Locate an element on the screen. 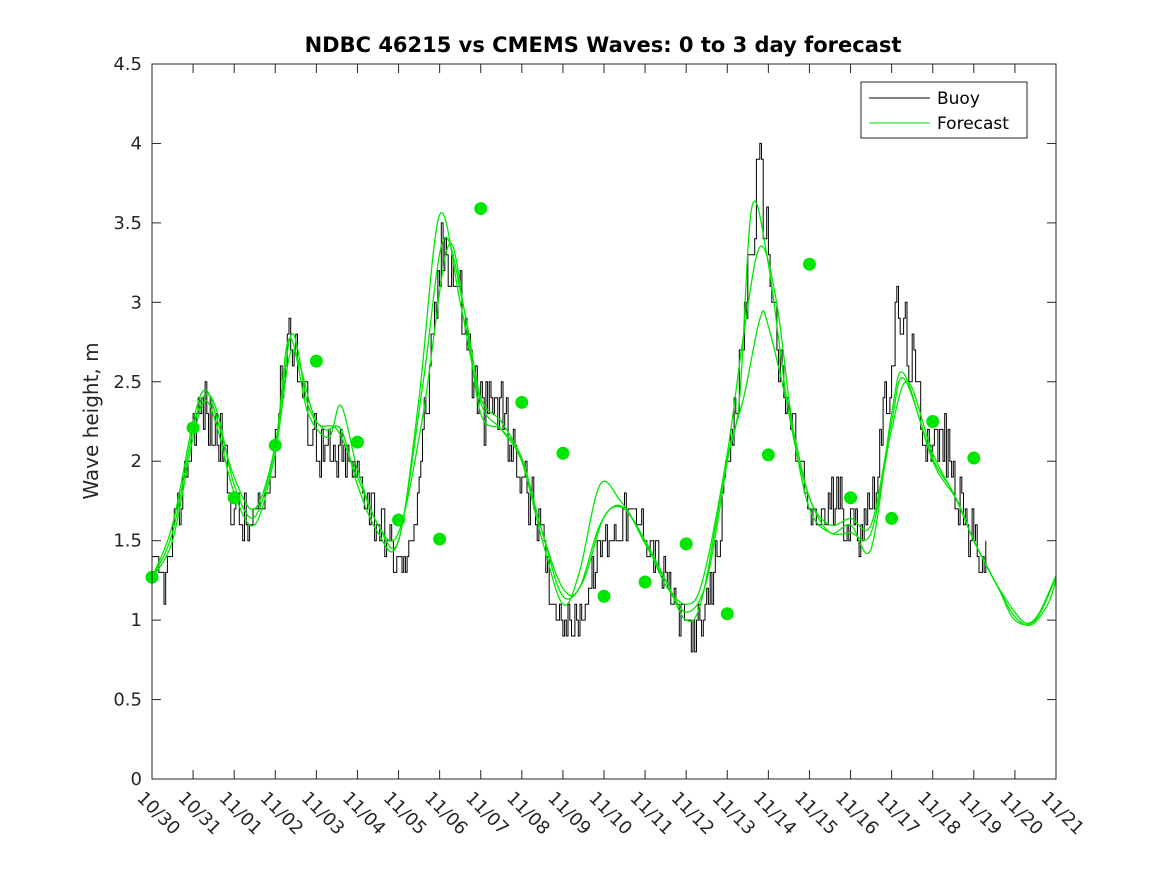 The image size is (1167, 875). y-tick-label: 0 is located at coordinates (136, 779).